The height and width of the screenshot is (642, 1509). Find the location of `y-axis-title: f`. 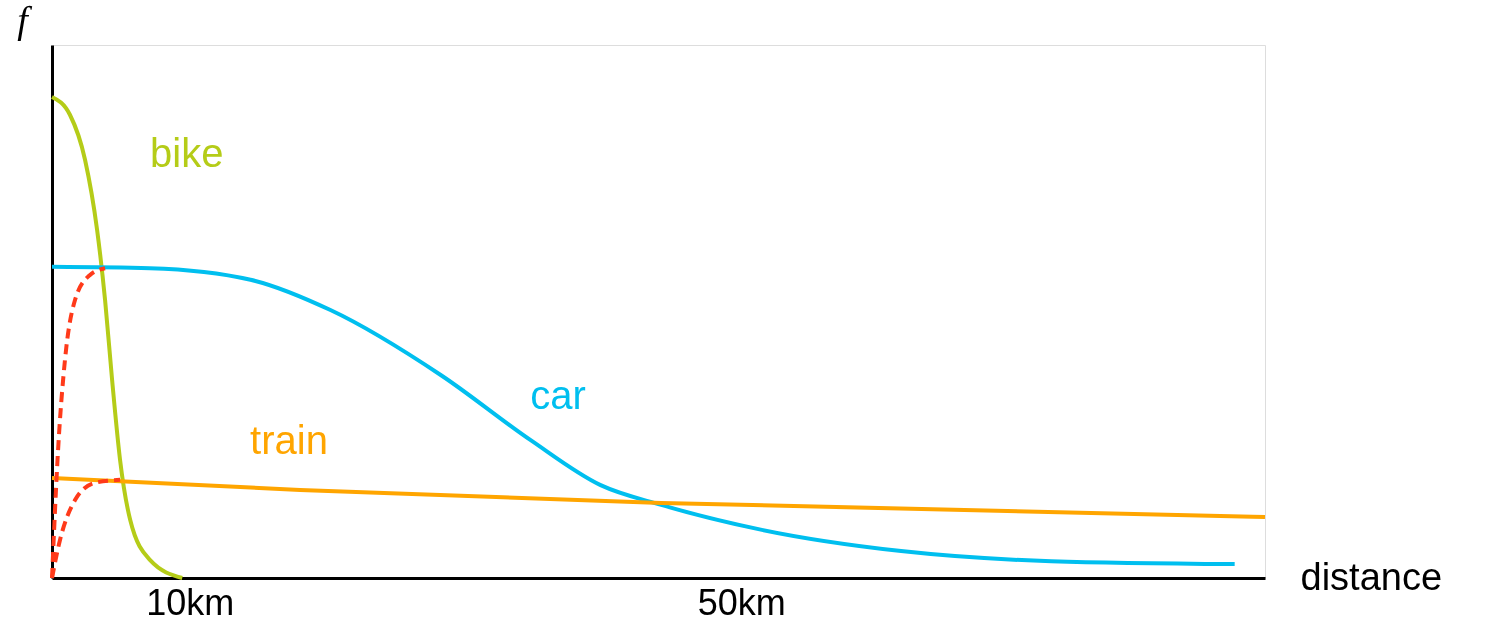

y-axis-title: f is located at coordinates (25, 20).